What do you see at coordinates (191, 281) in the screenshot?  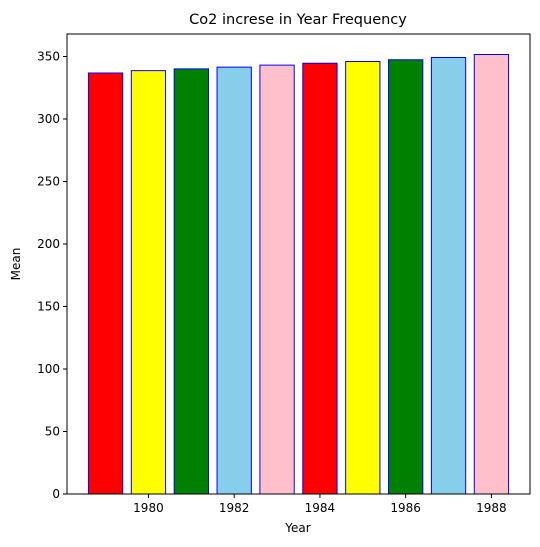 I see `bar-1981` at bounding box center [191, 281].